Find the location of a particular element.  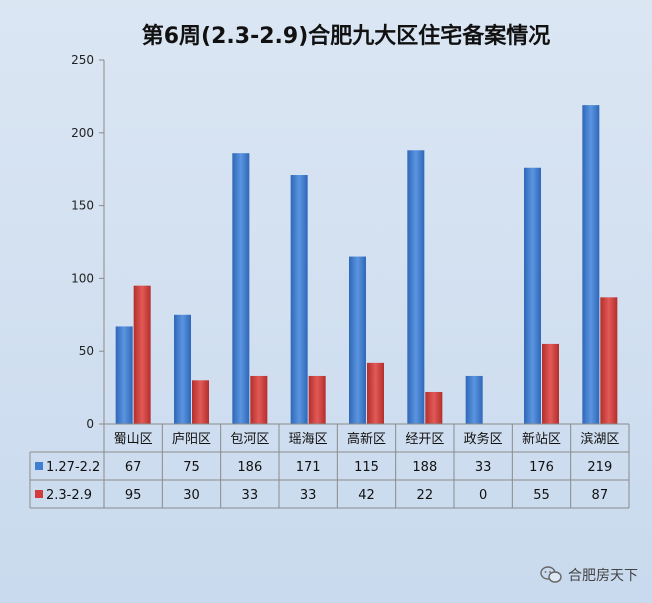

data-cell: 115 is located at coordinates (366, 467).